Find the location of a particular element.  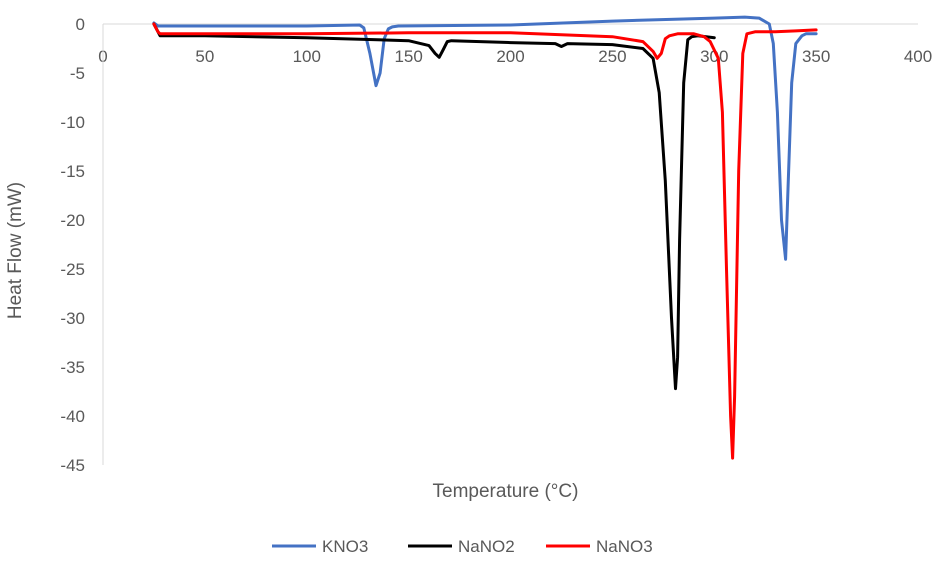

x-tick-label: 300 is located at coordinates (714, 56).